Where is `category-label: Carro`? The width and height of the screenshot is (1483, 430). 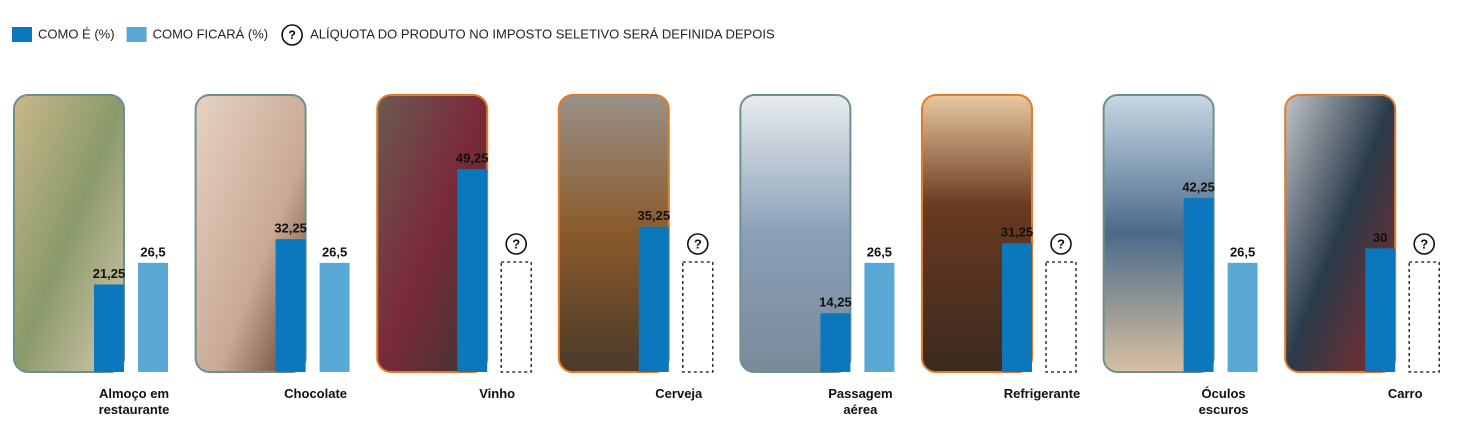 category-label: Carro is located at coordinates (1405, 393).